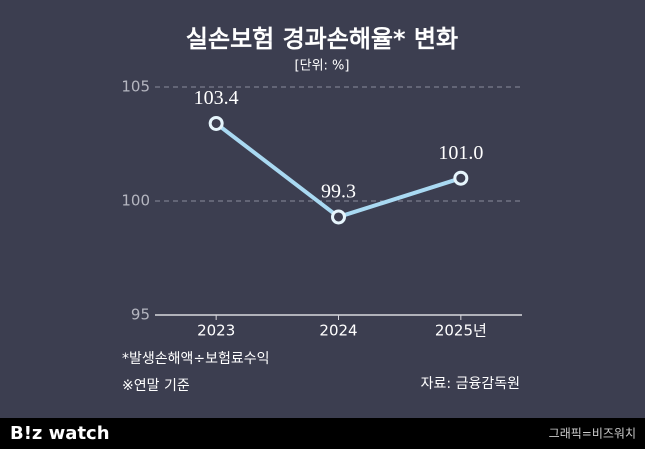 Image resolution: width=645 pixels, height=449 pixels. Describe the element at coordinates (322, 433) in the screenshot. I see `footer-bar` at that location.